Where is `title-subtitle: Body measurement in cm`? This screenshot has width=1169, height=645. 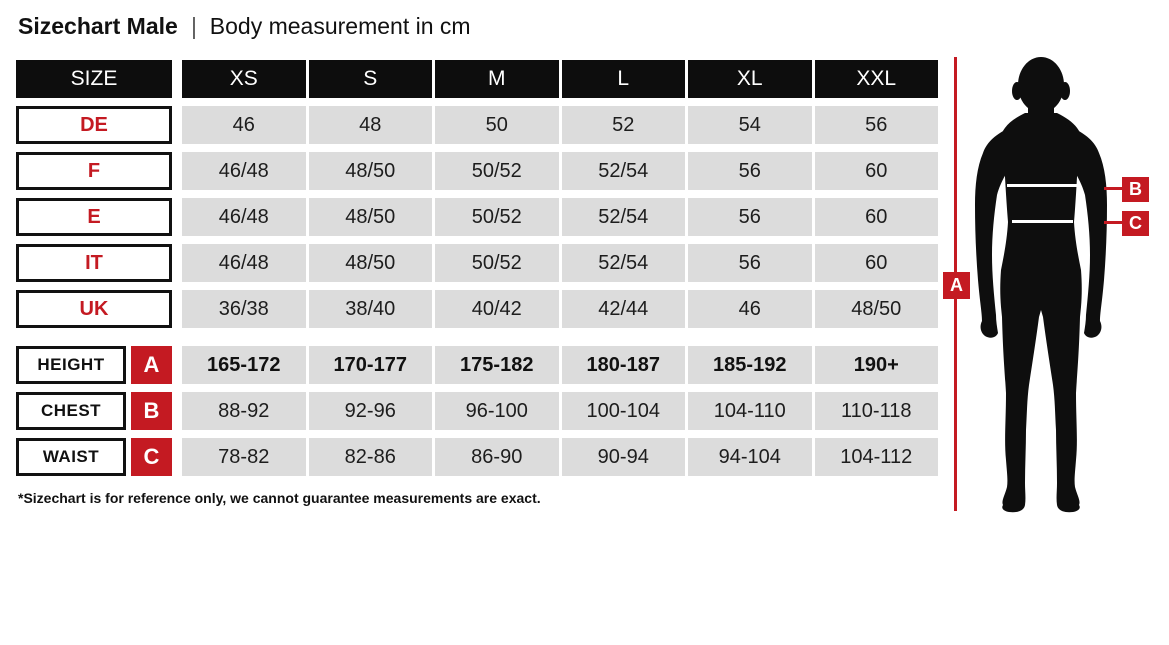
title-subtitle: Body measurement in cm is located at coordinates (340, 26).